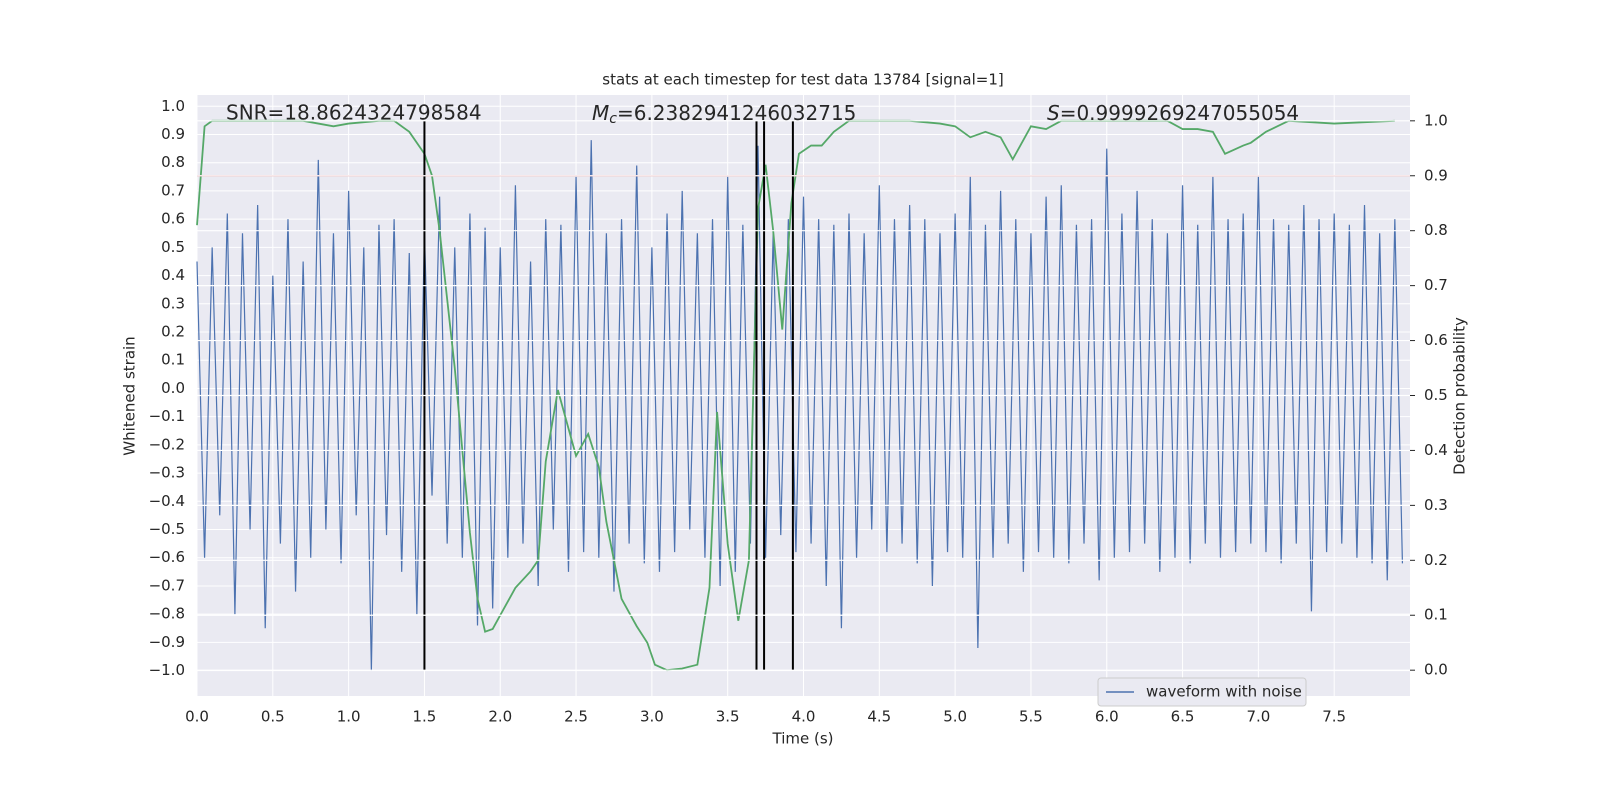  Describe the element at coordinates (804, 717) in the screenshot. I see `x-tick-label: 4.0` at that location.